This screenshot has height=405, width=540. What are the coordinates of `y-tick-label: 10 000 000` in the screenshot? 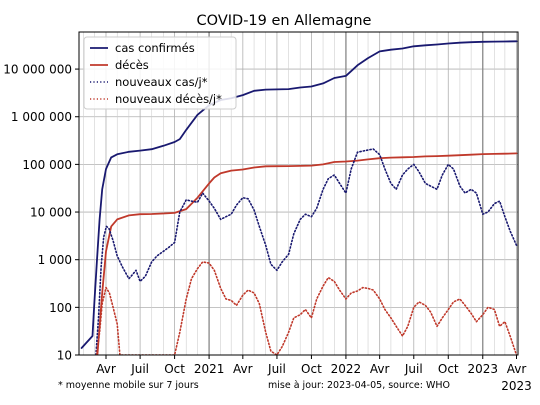 It's located at (37, 70).